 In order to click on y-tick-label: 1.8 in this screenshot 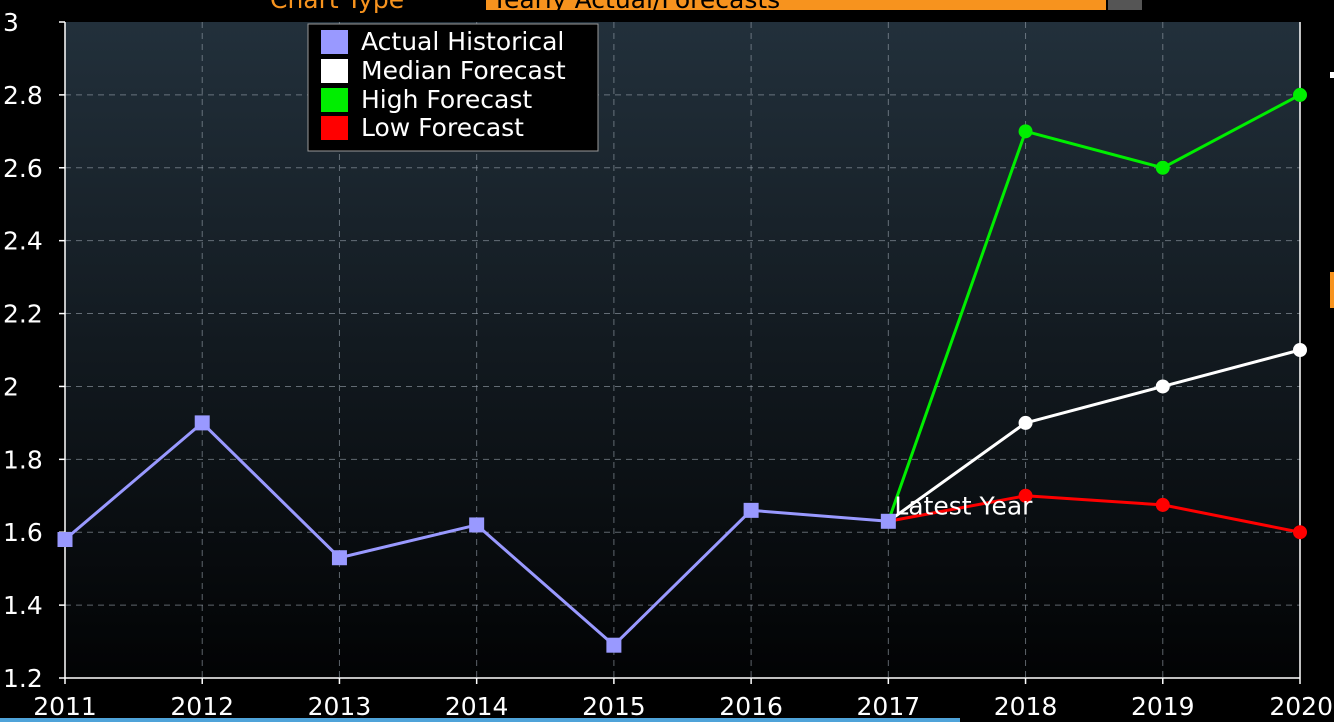, I will do `click(23, 459)`.